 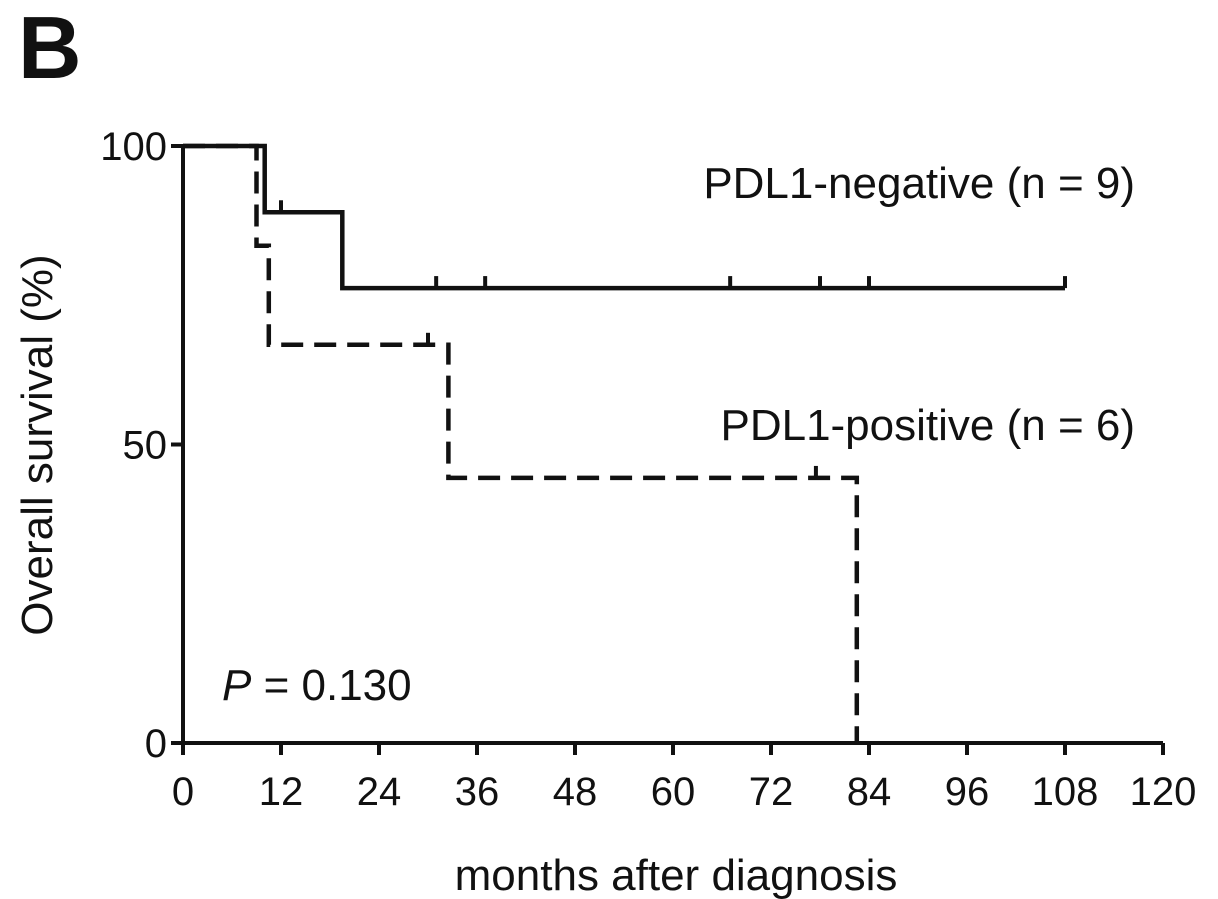 I want to click on p-value-annotation: P = 0.130, so click(x=317, y=685).